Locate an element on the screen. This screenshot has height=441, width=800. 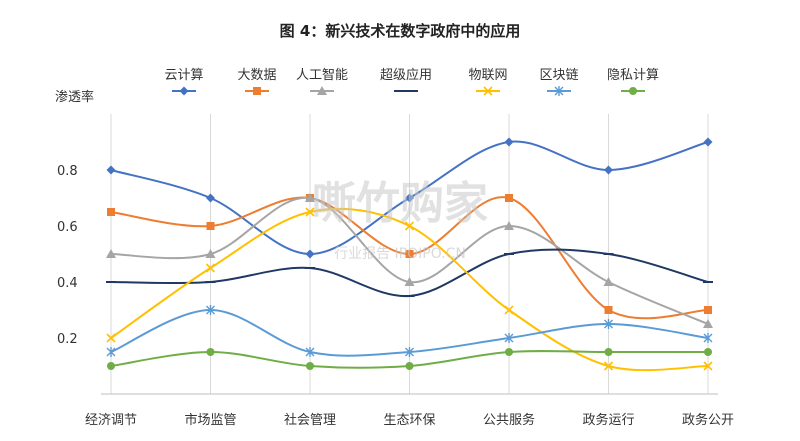
x-tick-label: 政务运行 is located at coordinates (608, 420).